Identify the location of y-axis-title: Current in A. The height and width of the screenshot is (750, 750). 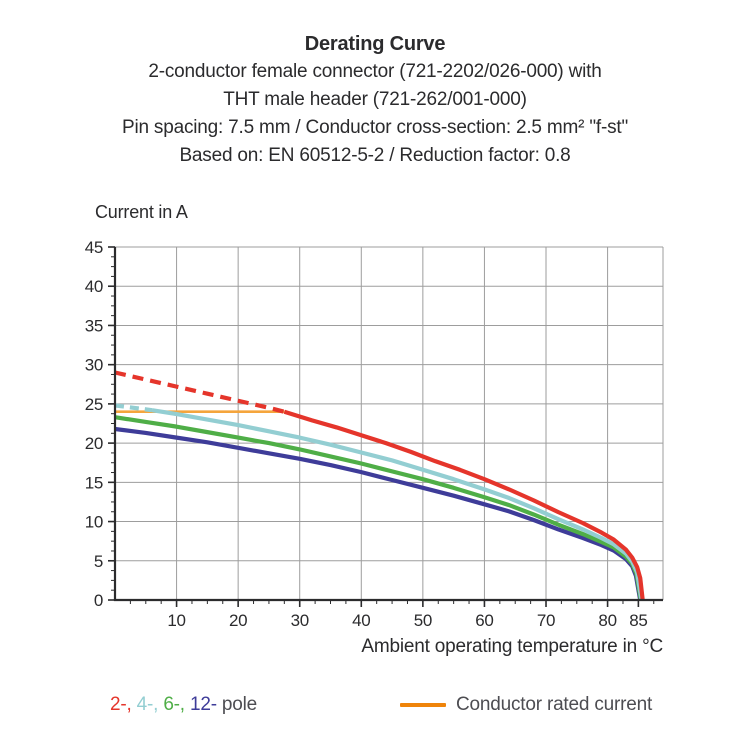
(141, 212).